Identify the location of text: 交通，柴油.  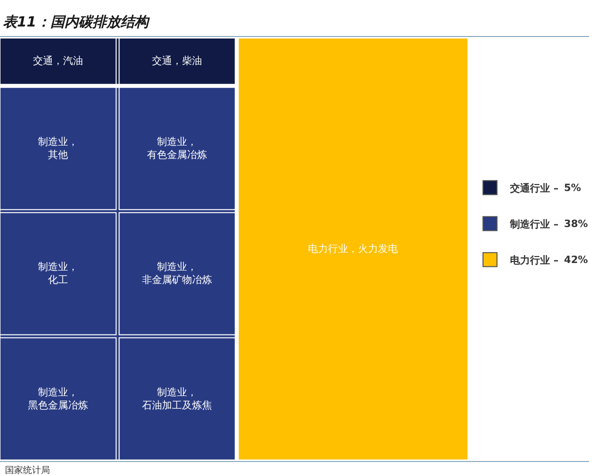
(177, 62).